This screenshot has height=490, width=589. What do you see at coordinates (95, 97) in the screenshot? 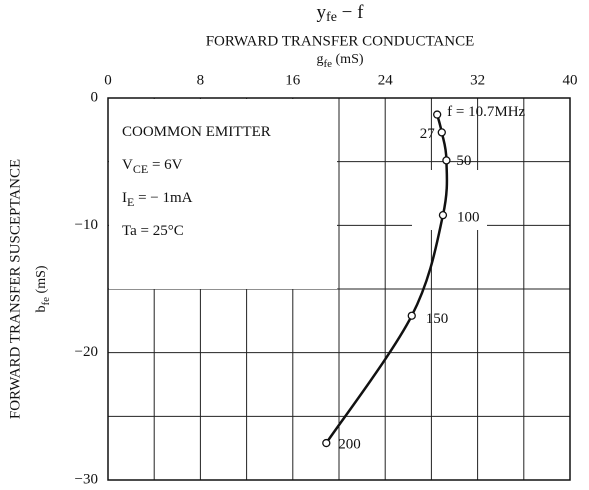
I see `y-tick-label: 0` at bounding box center [95, 97].